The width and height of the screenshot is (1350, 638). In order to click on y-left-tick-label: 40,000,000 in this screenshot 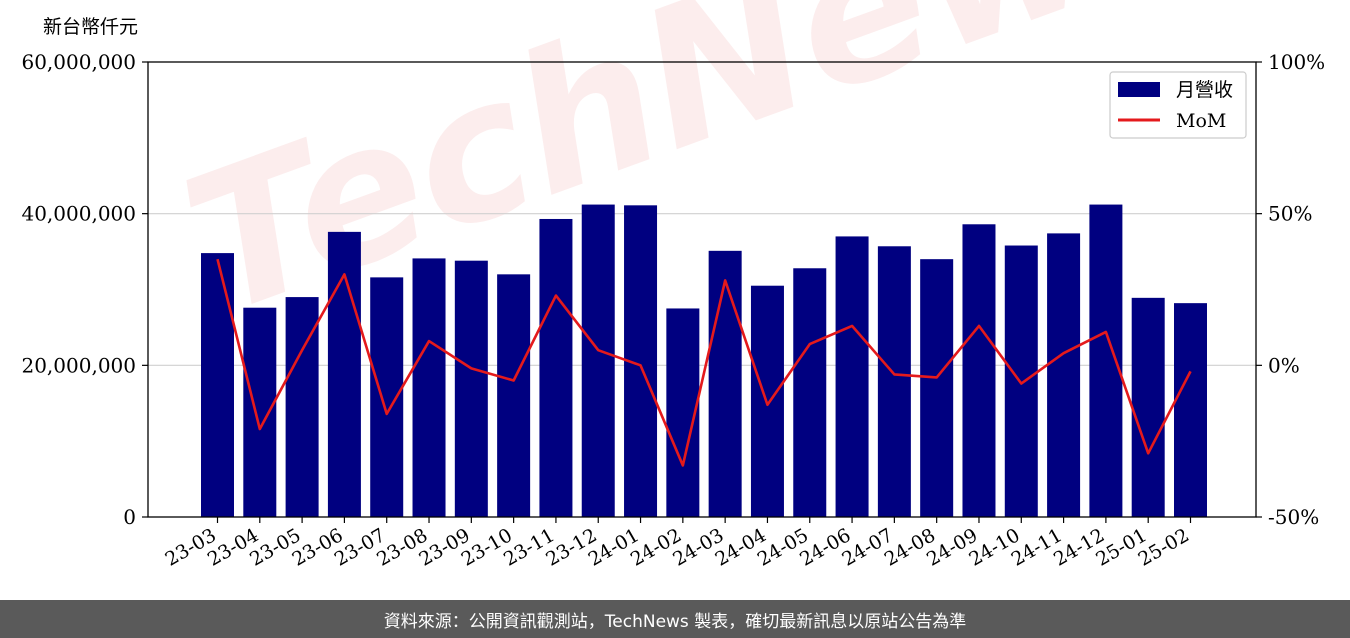, I will do `click(78, 214)`.